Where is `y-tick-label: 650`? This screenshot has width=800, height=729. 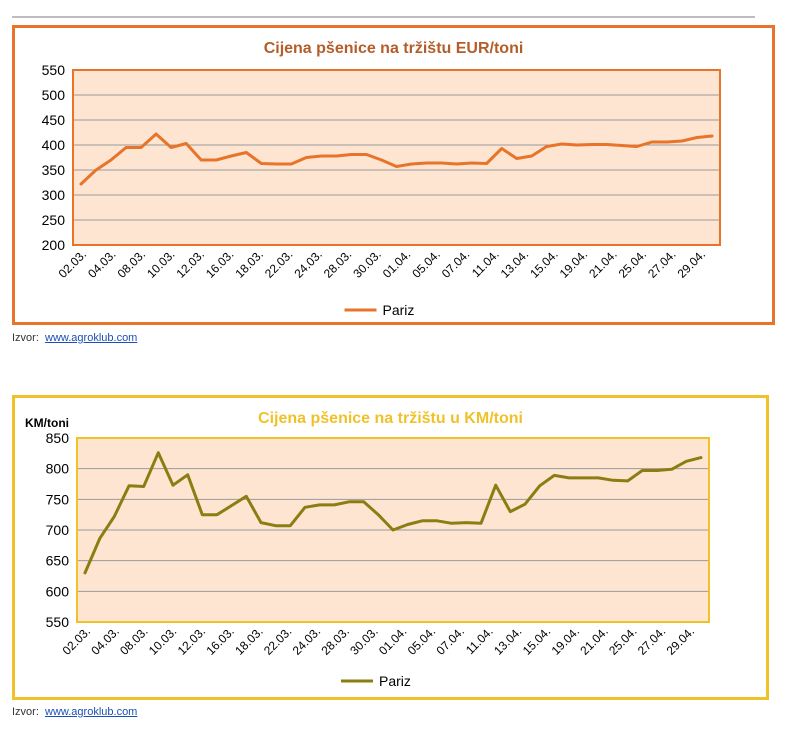 y-tick-label: 650 is located at coordinates (58, 561).